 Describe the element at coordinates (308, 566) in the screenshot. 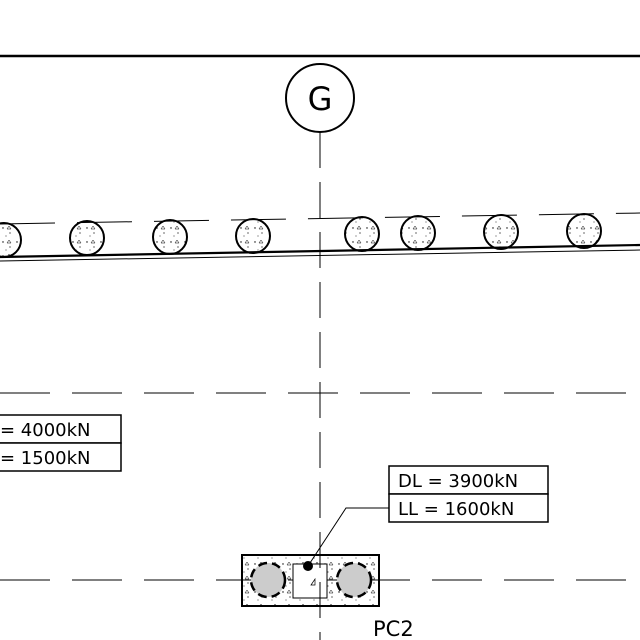

I see `leader-dot` at that location.